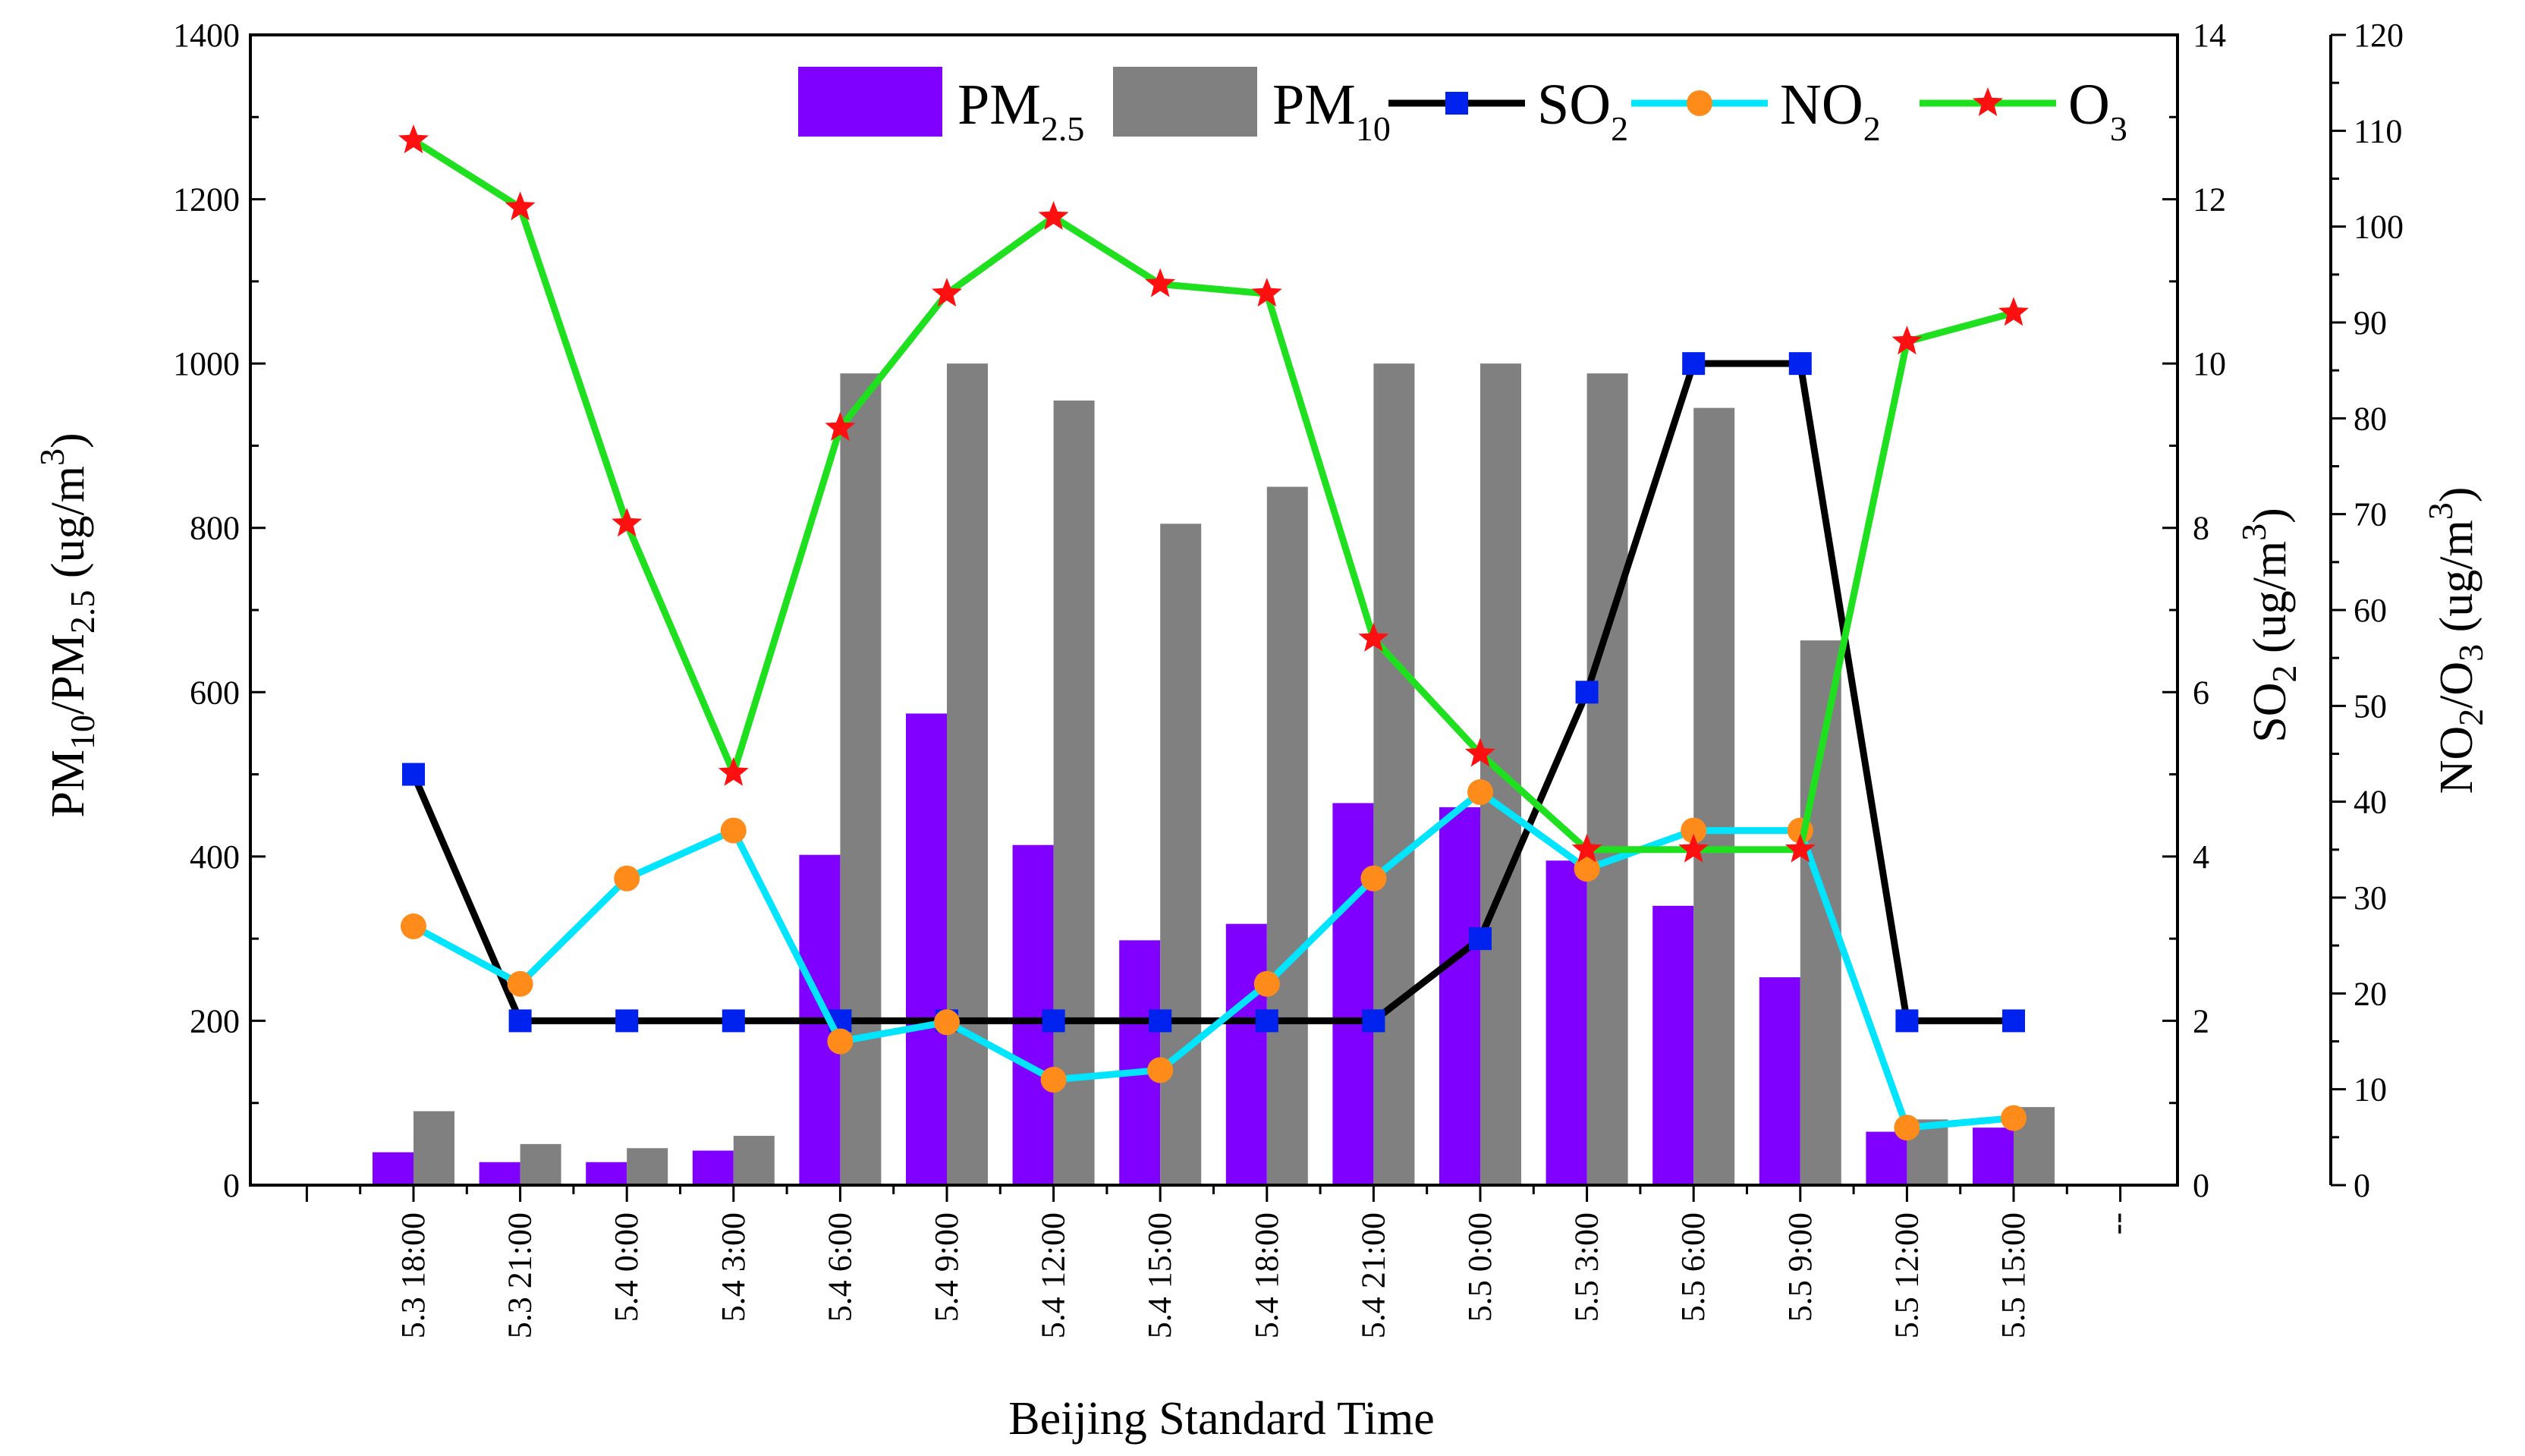 The image size is (2525, 1456). What do you see at coordinates (1574, 105) in the screenshot?
I see `legend-label-main: SO` at bounding box center [1574, 105].